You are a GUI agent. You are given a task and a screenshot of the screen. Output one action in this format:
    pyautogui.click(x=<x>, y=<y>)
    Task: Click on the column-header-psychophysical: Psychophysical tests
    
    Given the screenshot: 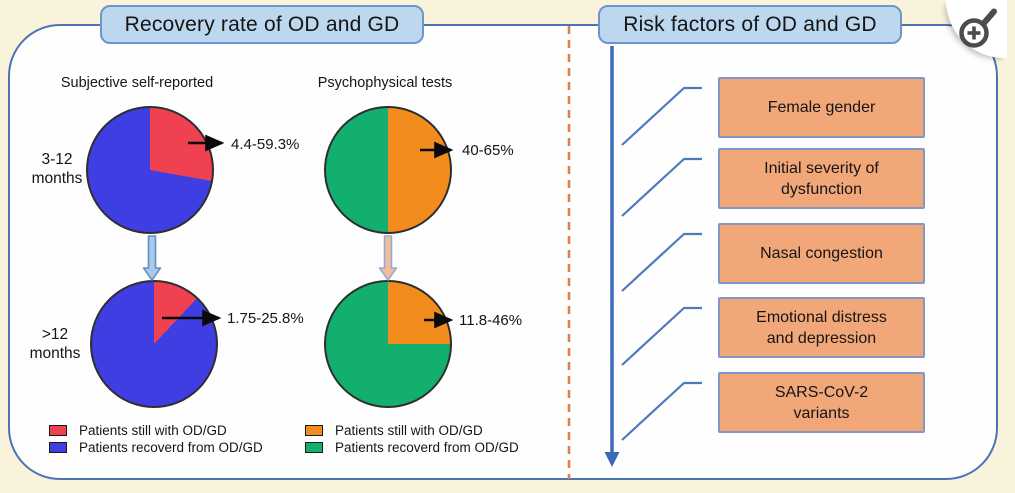 What is the action you would take?
    pyautogui.click(x=385, y=83)
    